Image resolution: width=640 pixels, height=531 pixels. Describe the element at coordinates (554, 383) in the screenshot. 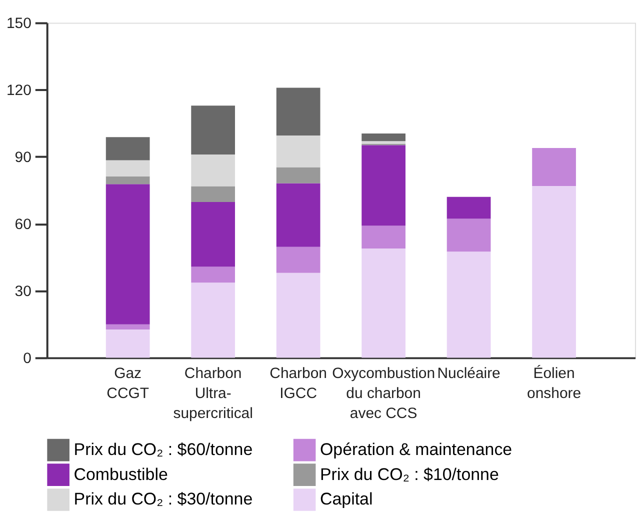

I see `x-tick-label: Éolien onshore` at that location.